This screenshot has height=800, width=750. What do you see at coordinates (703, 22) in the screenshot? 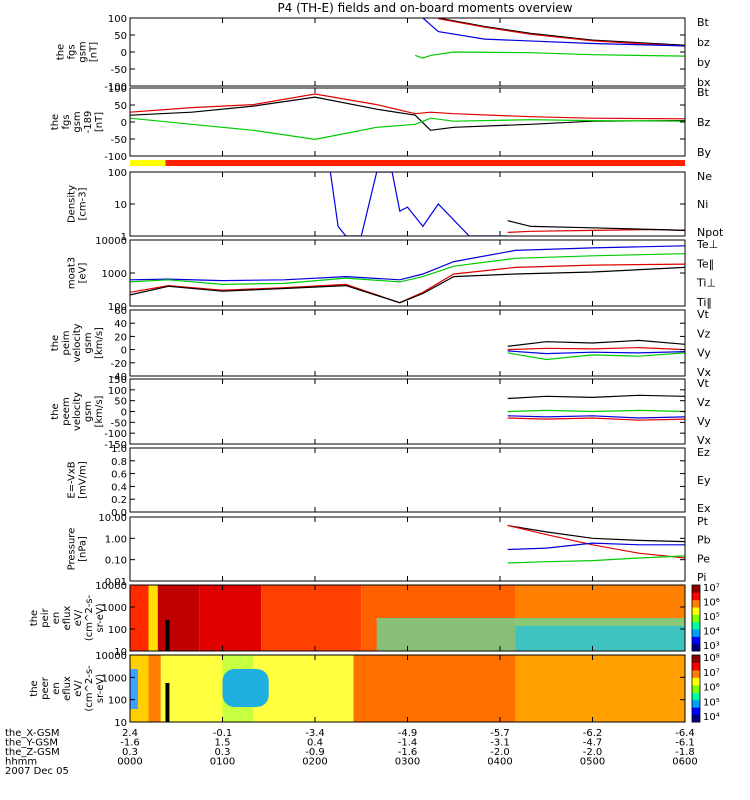
I see `legend-entry: Bt` at bounding box center [703, 22].